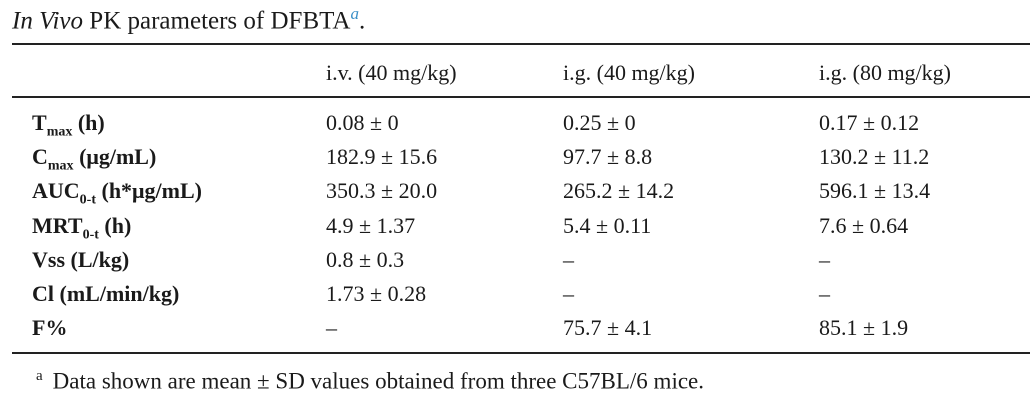 The height and width of the screenshot is (416, 1036). Describe the element at coordinates (864, 328) in the screenshot. I see `table-cell: 85.1 ± 1.9` at that location.